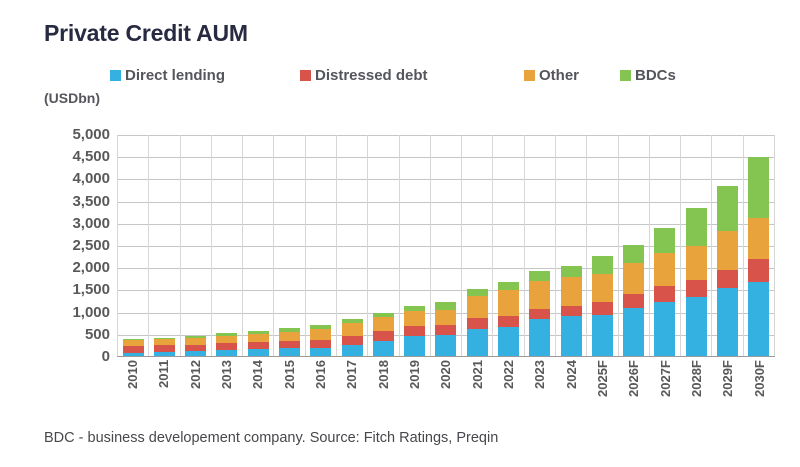  Describe the element at coordinates (477, 389) in the screenshot. I see `x-tick-cell: 2021` at that location.